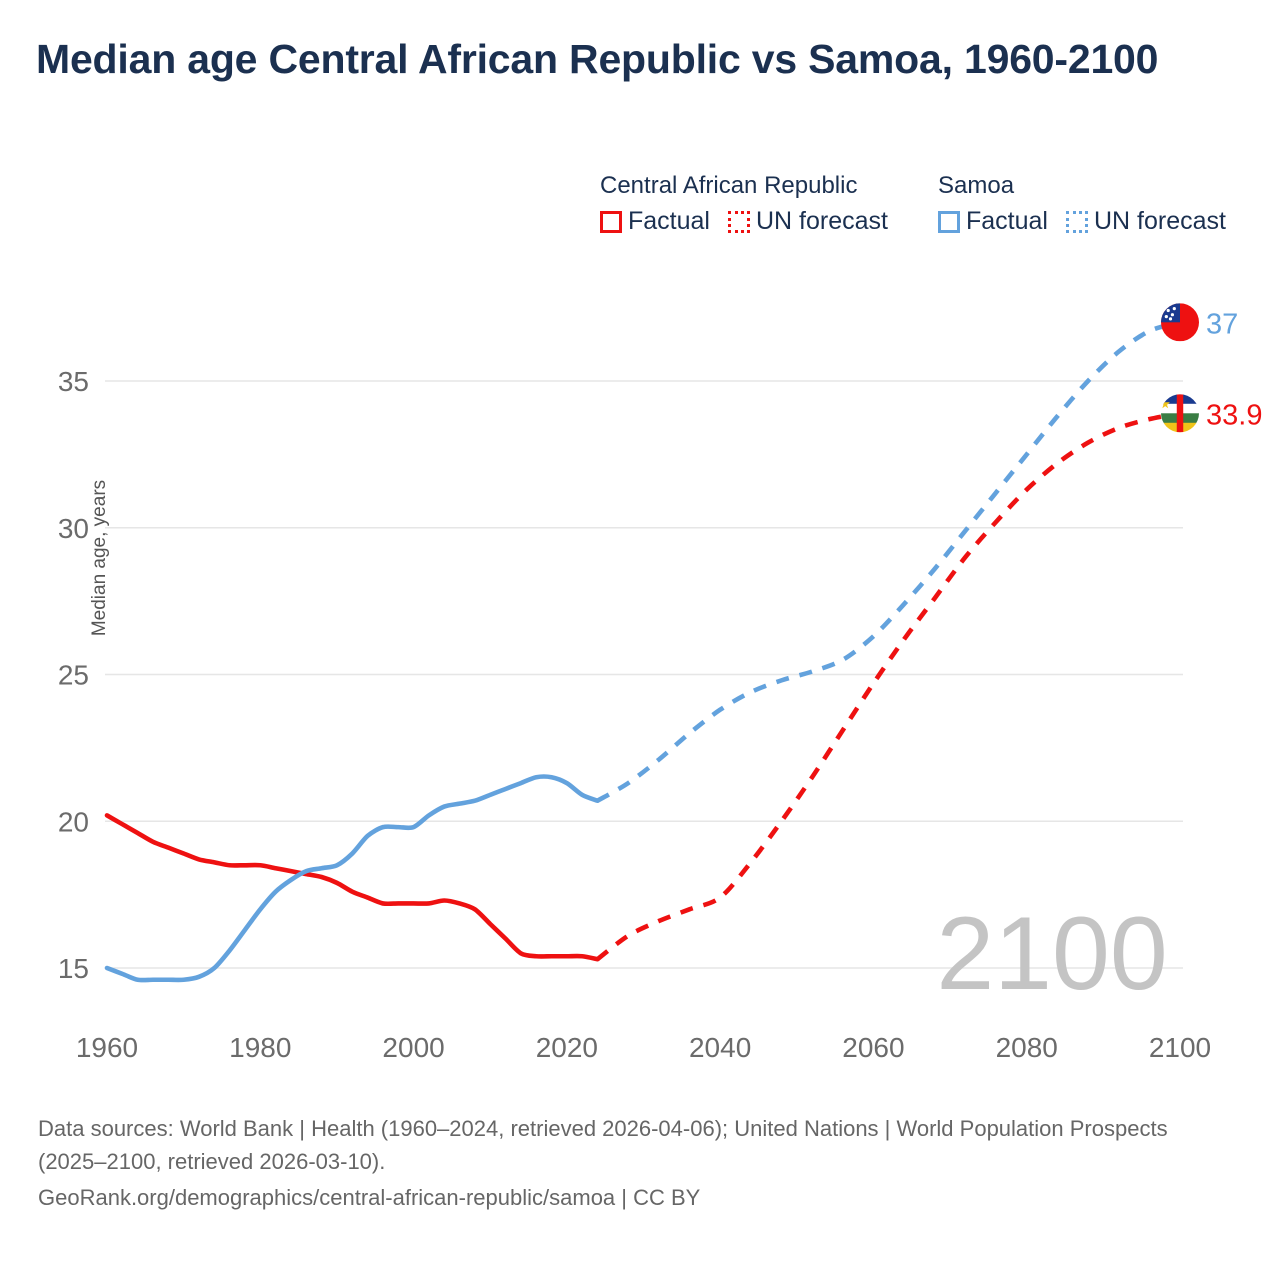  I want to click on legend-country-label: Samoa, so click(976, 185).